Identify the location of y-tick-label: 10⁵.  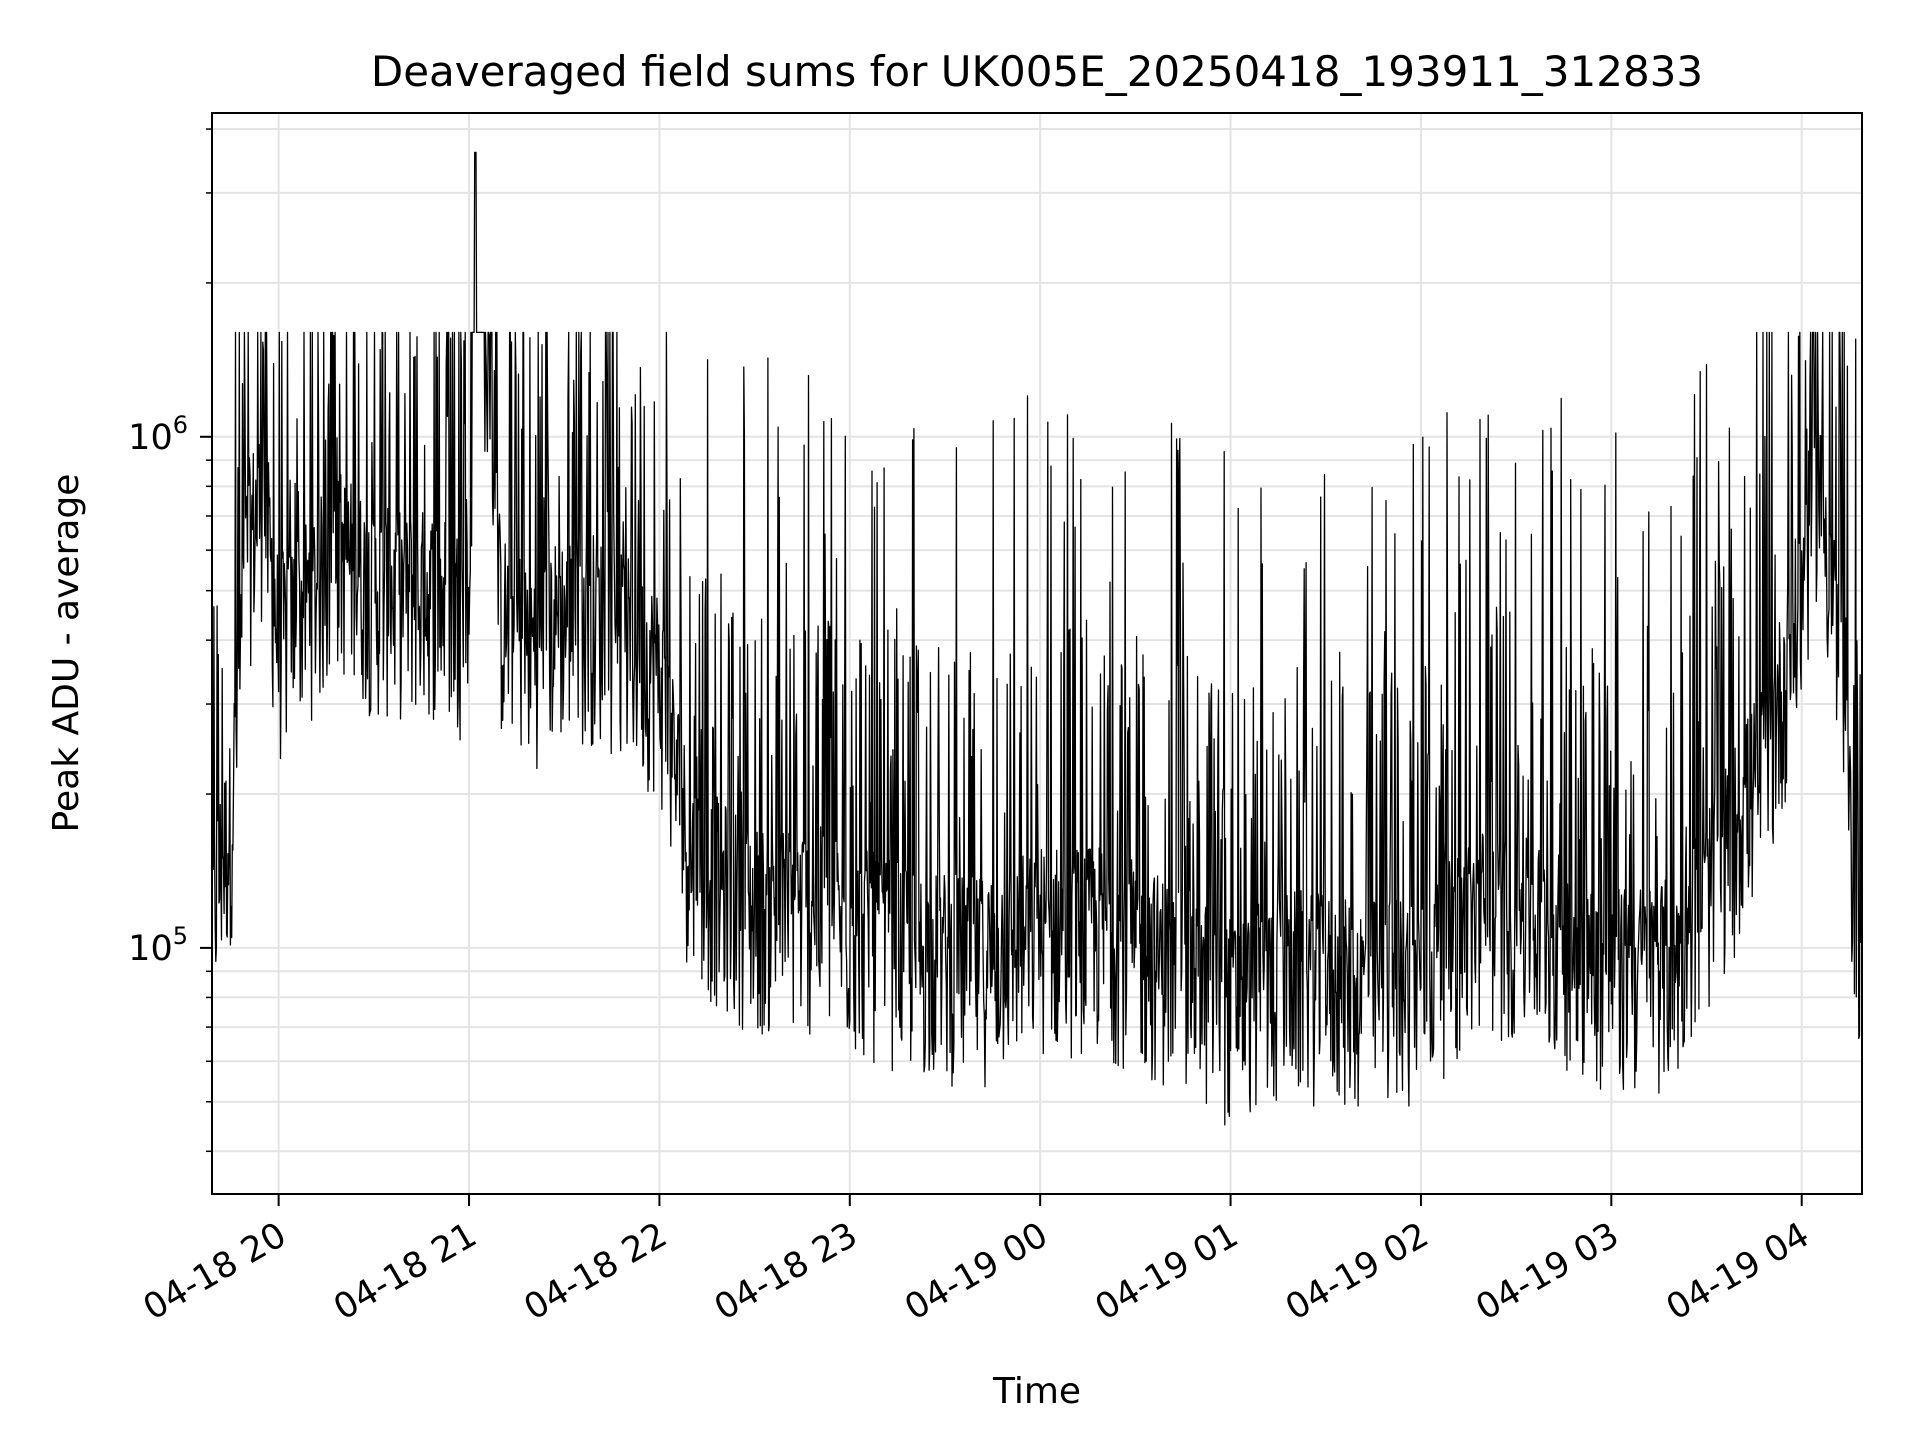
(158, 945).